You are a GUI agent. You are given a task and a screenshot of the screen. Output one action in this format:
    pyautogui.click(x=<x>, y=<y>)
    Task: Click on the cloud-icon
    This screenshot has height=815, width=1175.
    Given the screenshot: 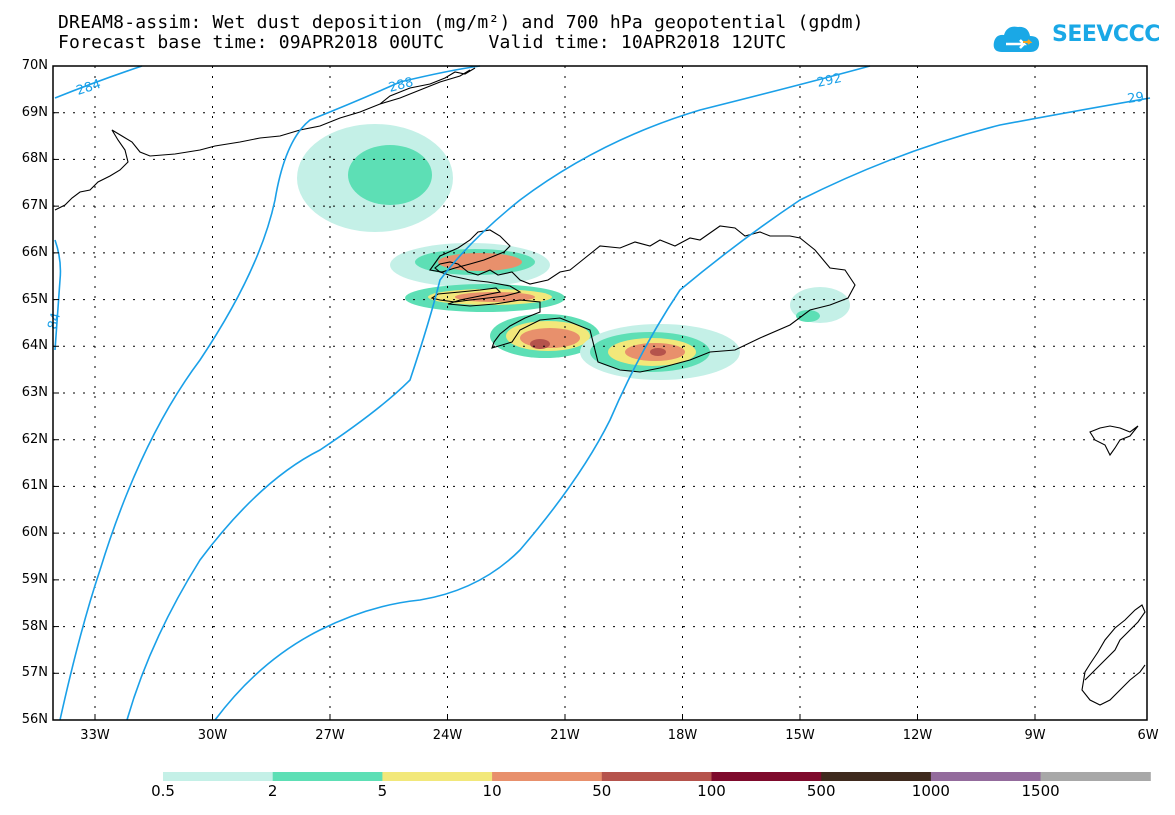 What is the action you would take?
    pyautogui.click(x=1016, y=39)
    